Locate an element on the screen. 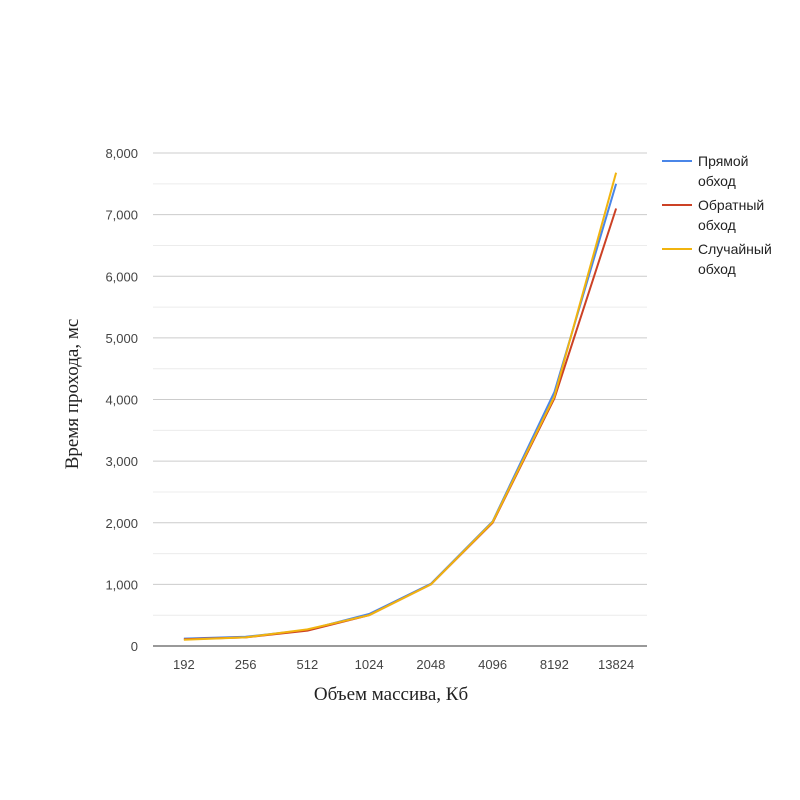 Image resolution: width=800 pixels, height=800 pixels. legend-item: Случайный обход is located at coordinates (717, 259).